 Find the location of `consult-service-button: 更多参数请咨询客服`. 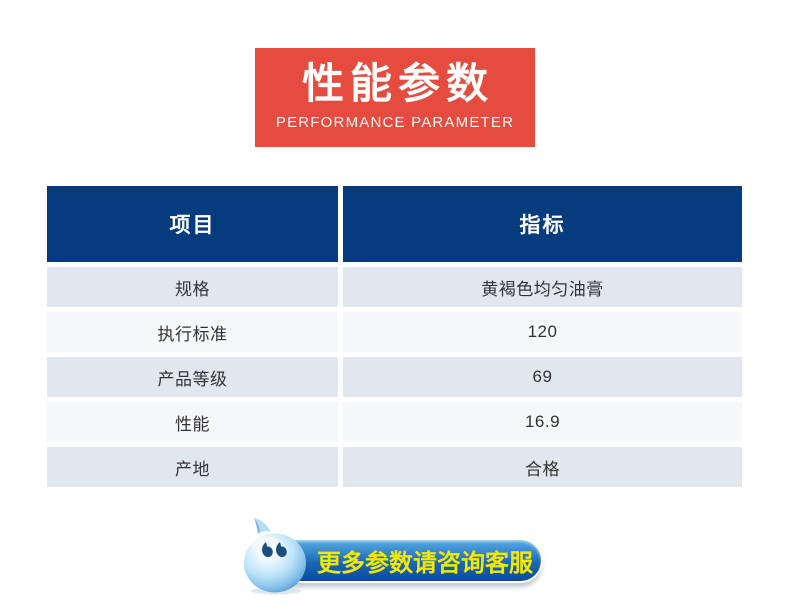

consult-service-button: 更多参数请咨询客服 is located at coordinates (396, 560).